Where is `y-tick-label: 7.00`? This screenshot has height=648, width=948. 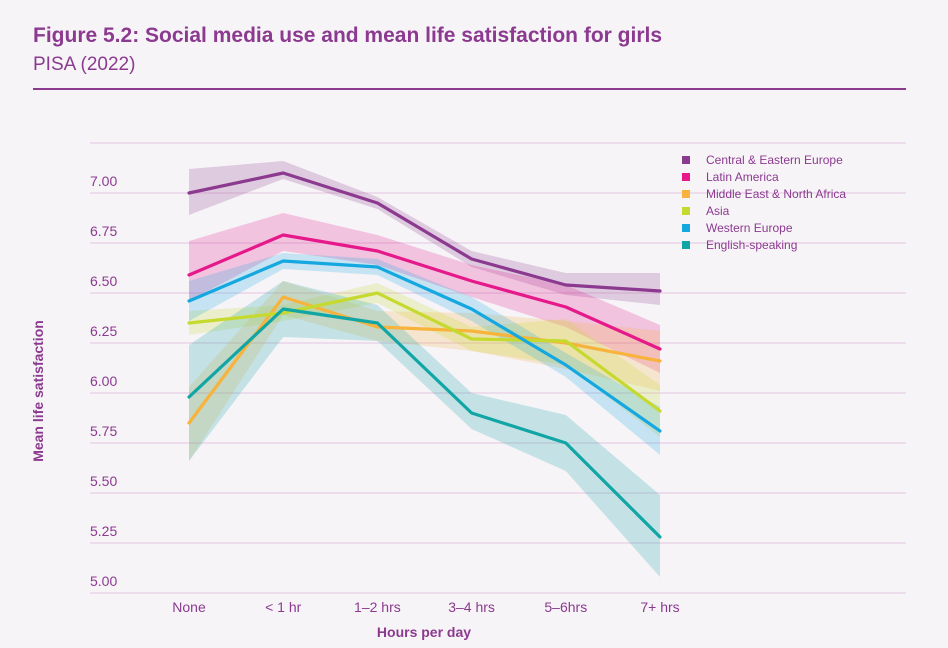 y-tick-label: 7.00 is located at coordinates (103, 181).